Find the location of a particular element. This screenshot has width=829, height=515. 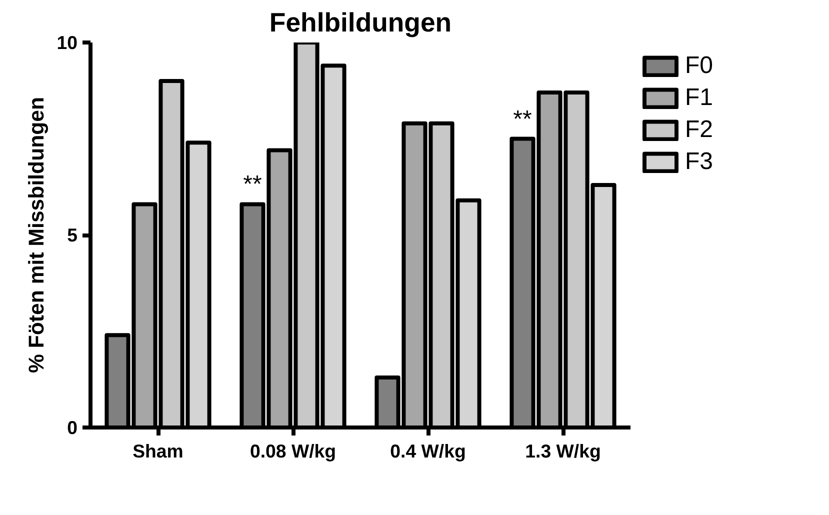

legend-label: F0 is located at coordinates (699, 66).